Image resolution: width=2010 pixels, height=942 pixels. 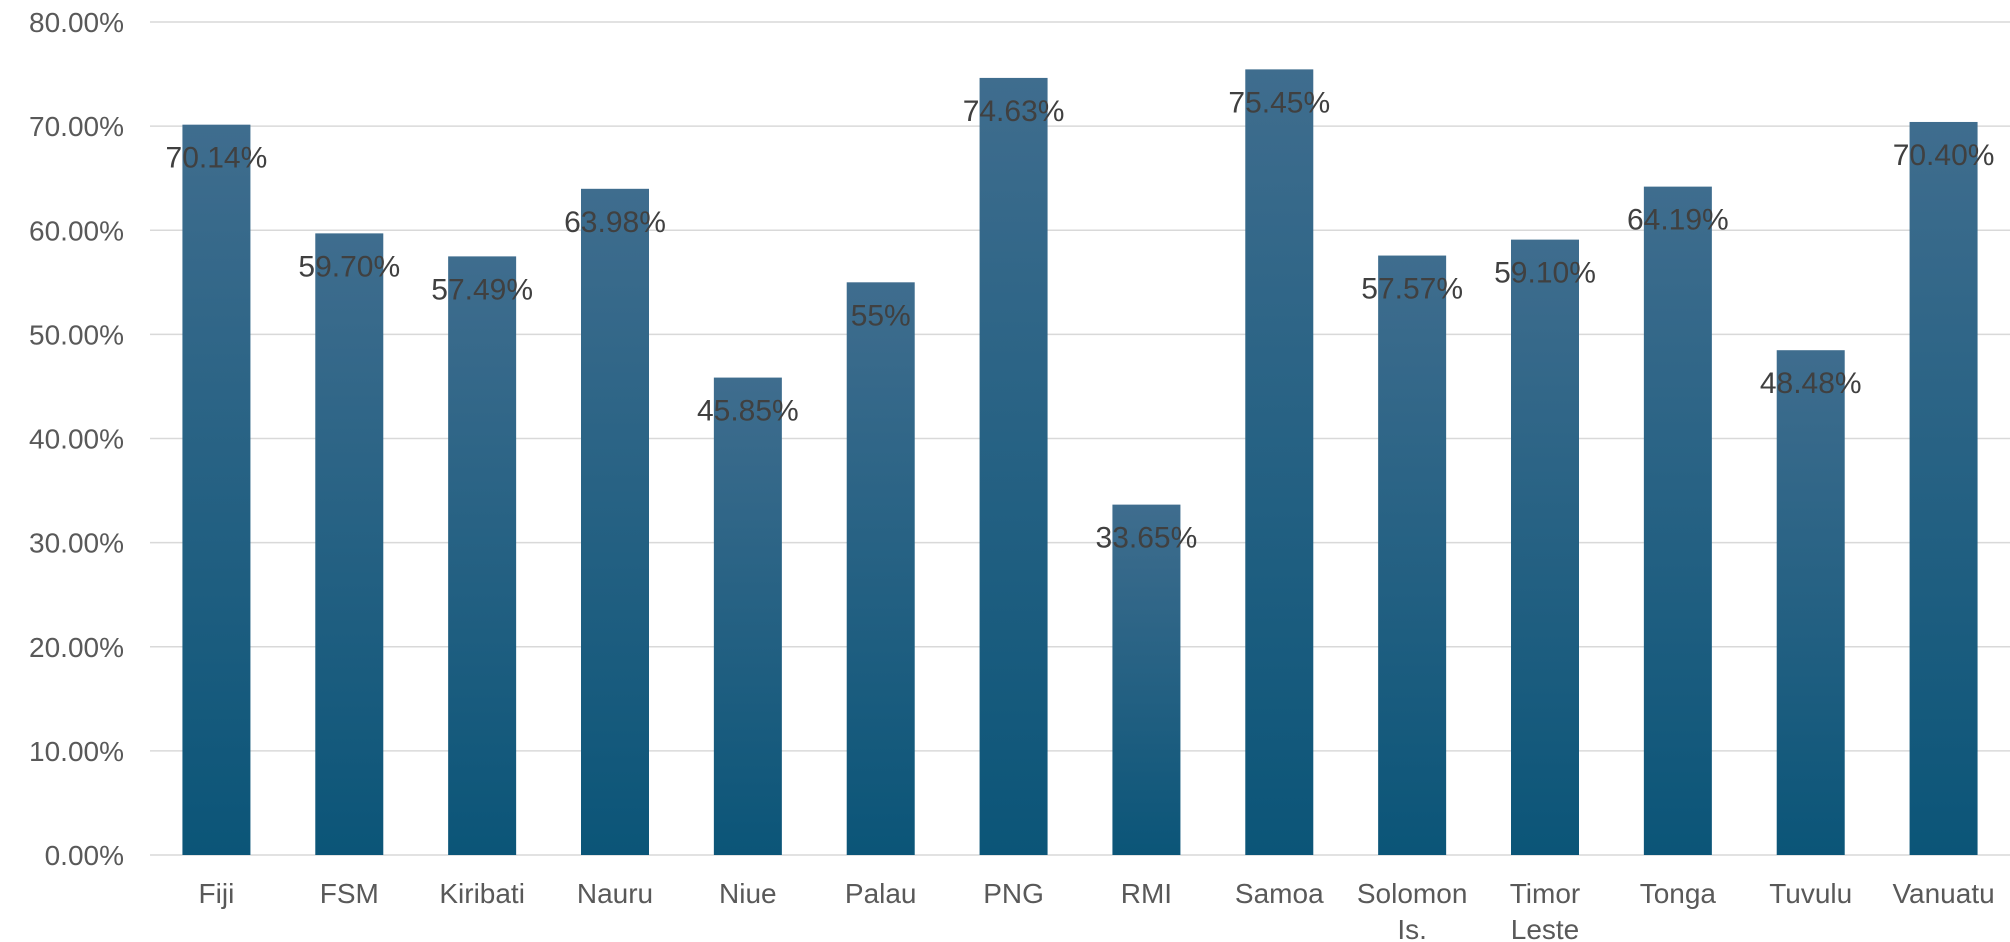 What do you see at coordinates (748, 411) in the screenshot?
I see `data-label: 45.85%` at bounding box center [748, 411].